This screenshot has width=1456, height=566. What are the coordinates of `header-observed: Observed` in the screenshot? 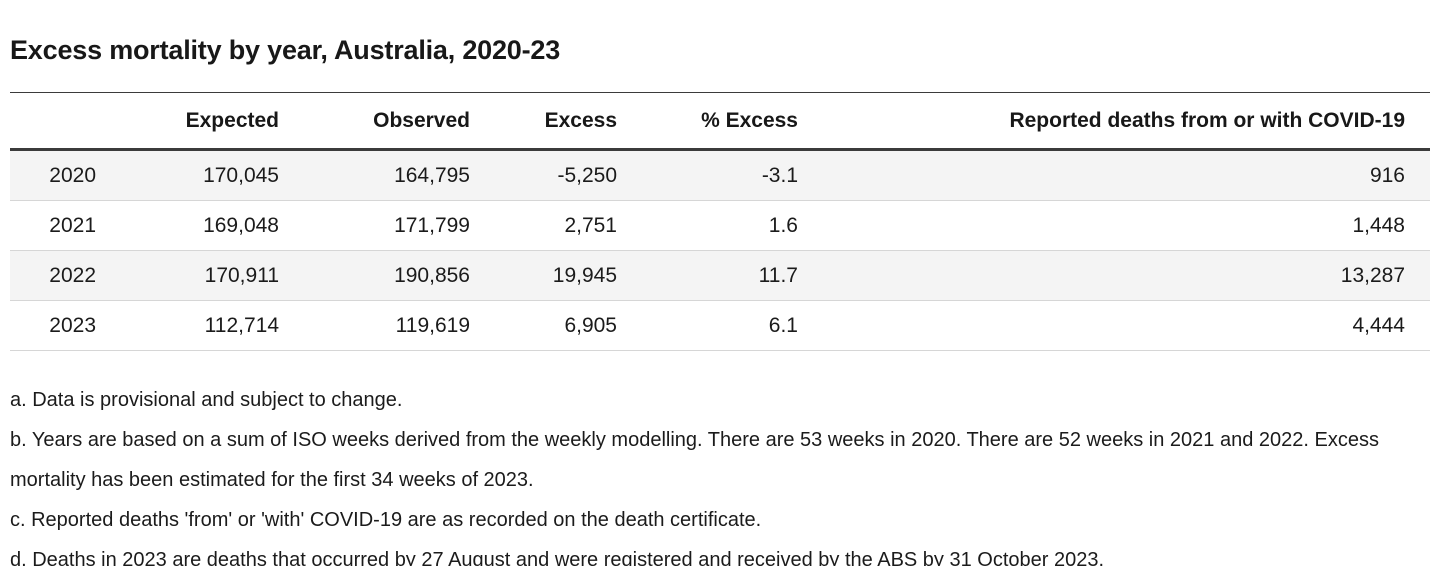 It's located at (421, 121).